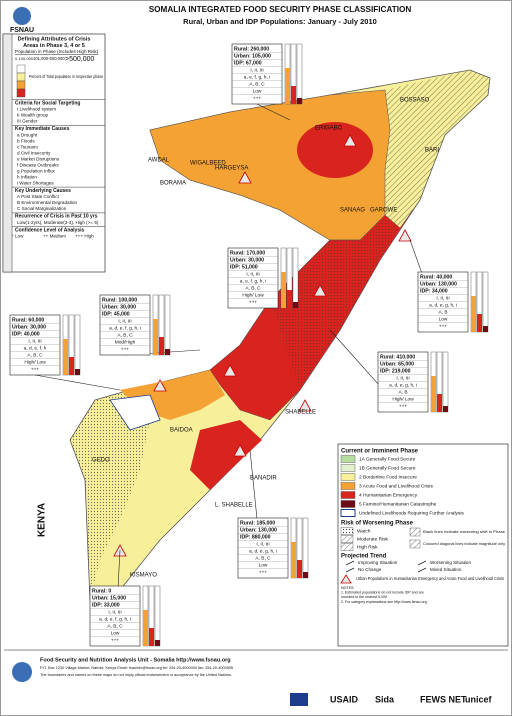  I want to click on callout-line: a, d, e, f, h, so click(35, 348).